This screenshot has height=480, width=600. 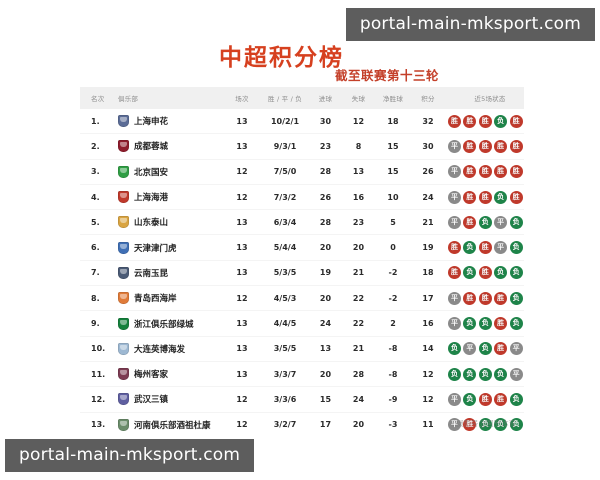 What do you see at coordinates (302, 400) in the screenshot?
I see `table-row: 12. 武汉三镇 12 3/3/6 15 24 -9 12 平负胜胜负` at bounding box center [302, 400].